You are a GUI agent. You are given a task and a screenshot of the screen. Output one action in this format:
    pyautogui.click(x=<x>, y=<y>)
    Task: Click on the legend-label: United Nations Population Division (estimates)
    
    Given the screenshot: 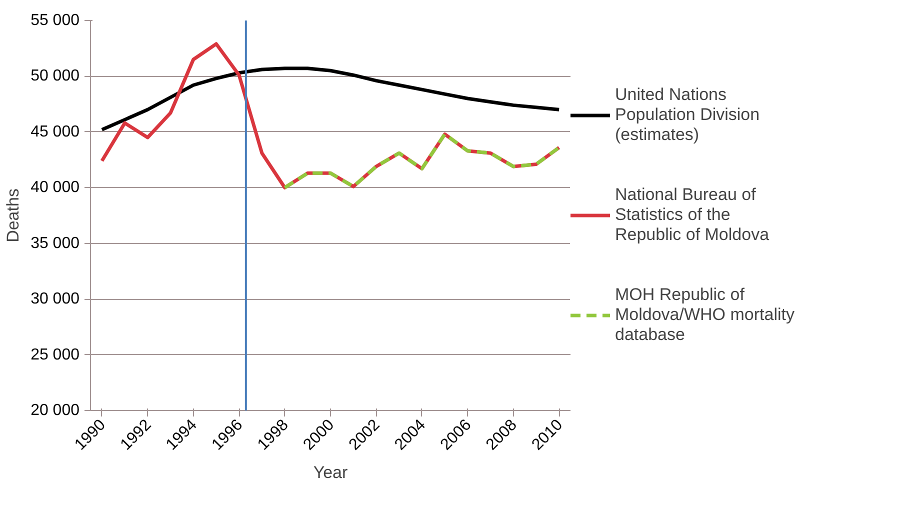 What is the action you would take?
    pyautogui.click(x=687, y=115)
    